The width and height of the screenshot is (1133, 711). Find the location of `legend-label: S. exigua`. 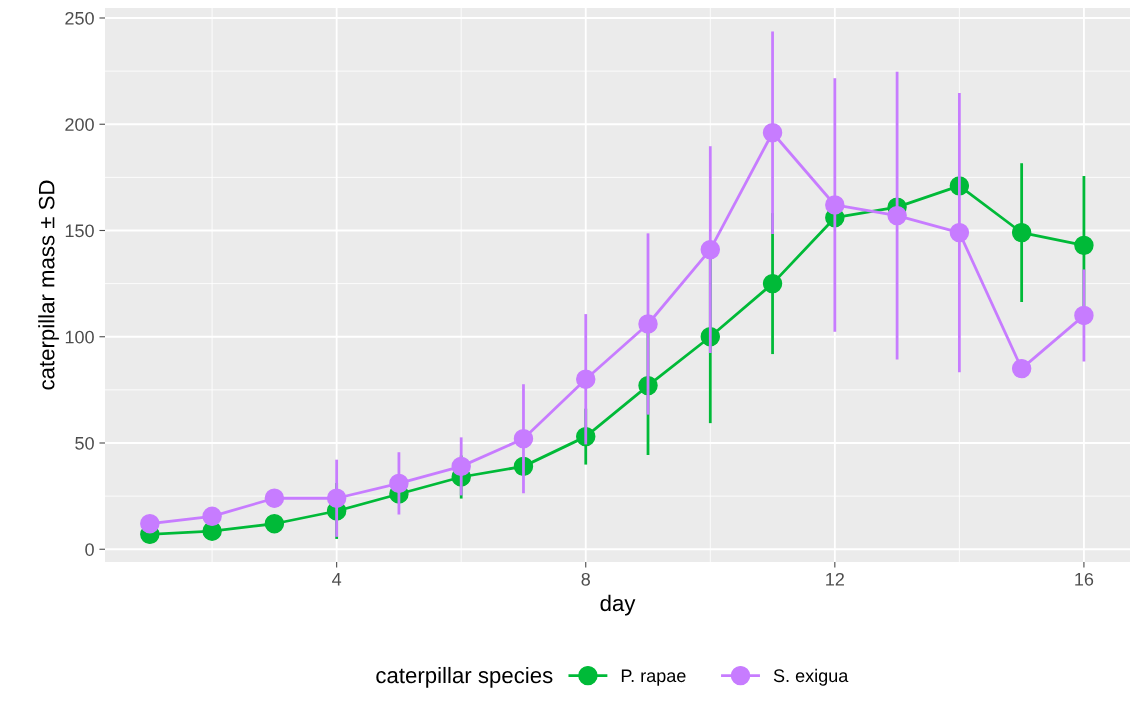

legend-label: S. exigua is located at coordinates (811, 677).